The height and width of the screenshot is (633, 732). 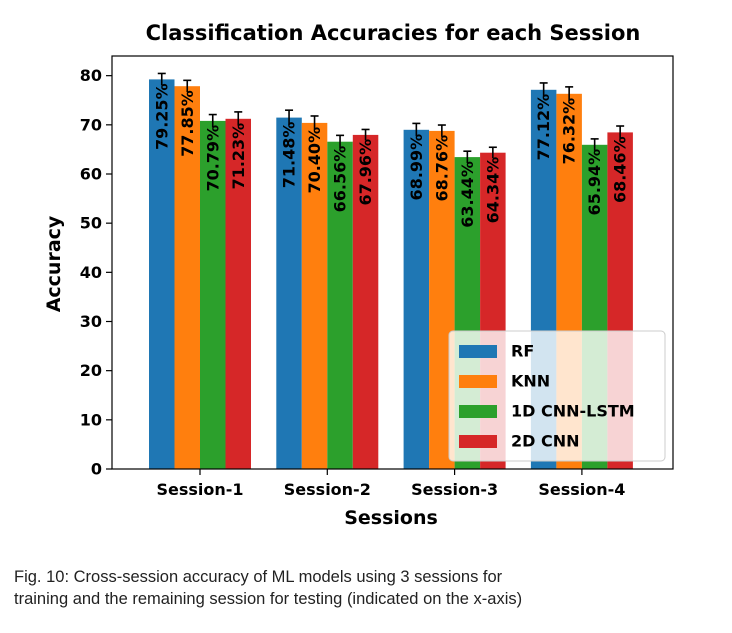 I want to click on bar-value-label: 64.34%, so click(x=492, y=190).